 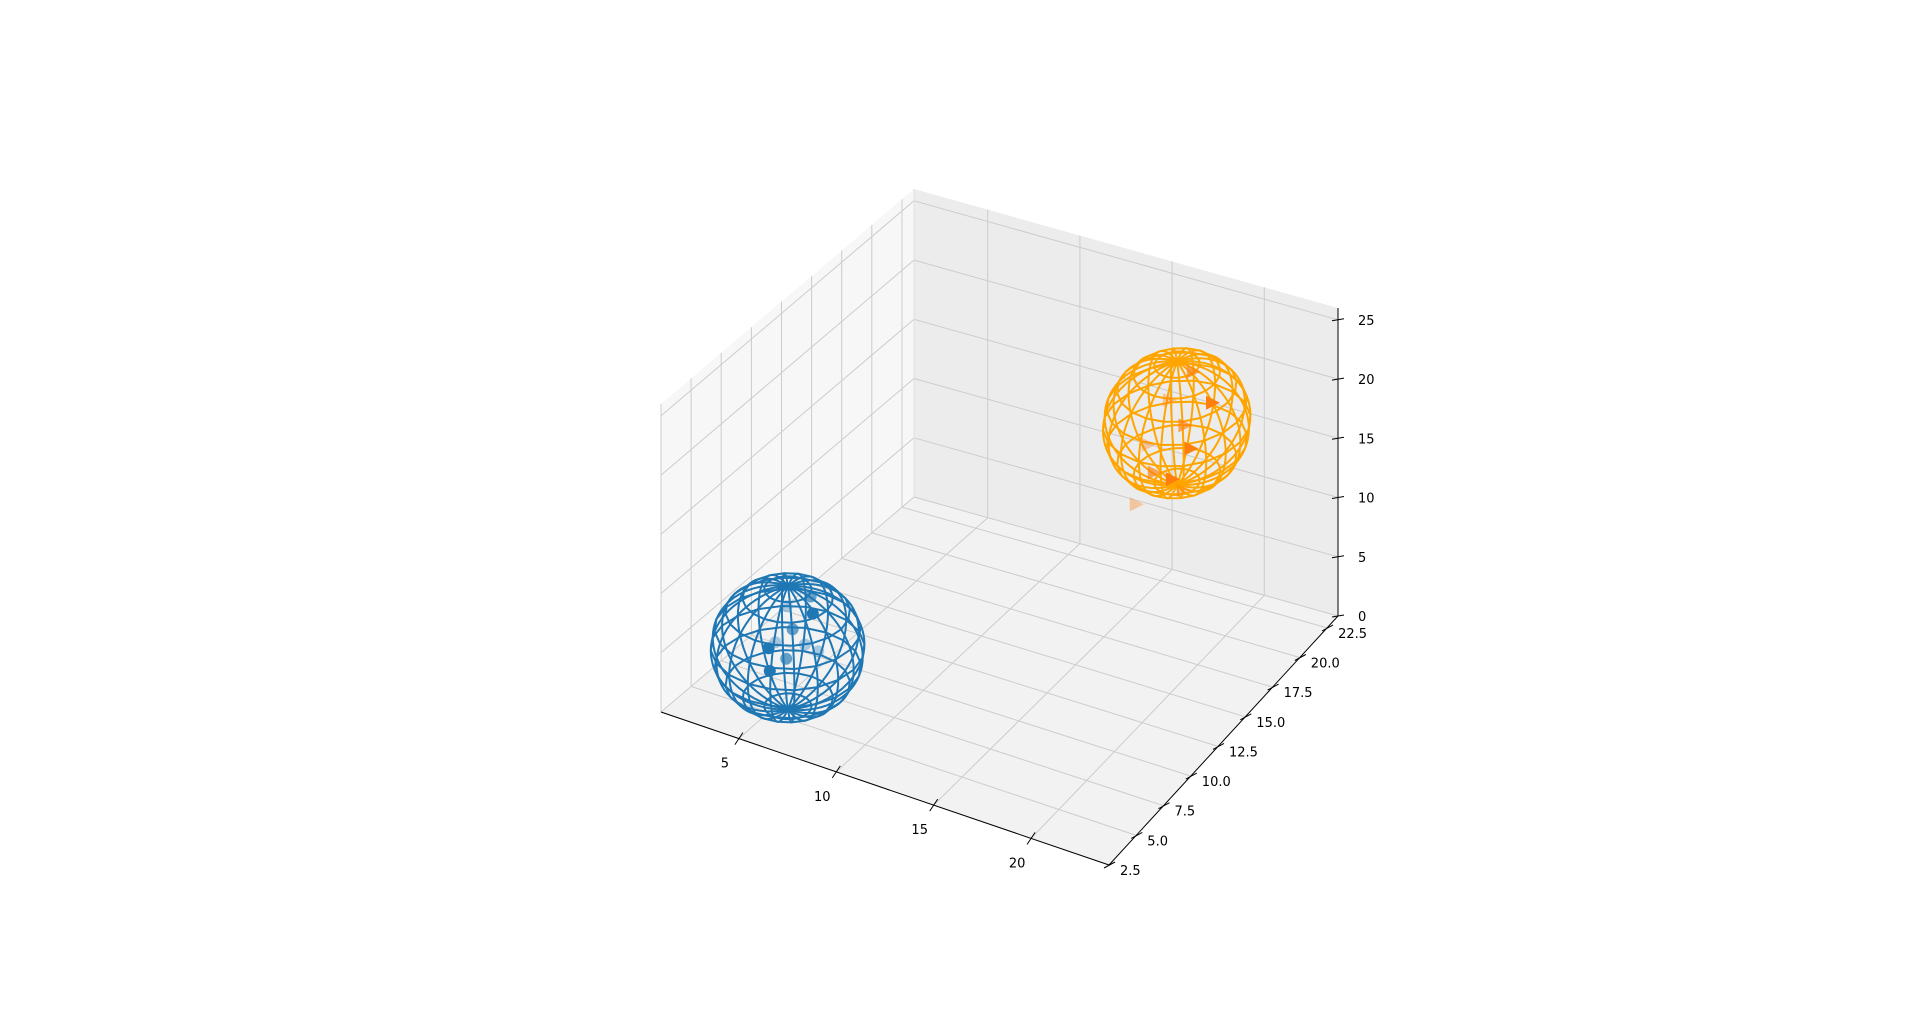 What do you see at coordinates (1366, 499) in the screenshot?
I see `z-tick-label: 10` at bounding box center [1366, 499].